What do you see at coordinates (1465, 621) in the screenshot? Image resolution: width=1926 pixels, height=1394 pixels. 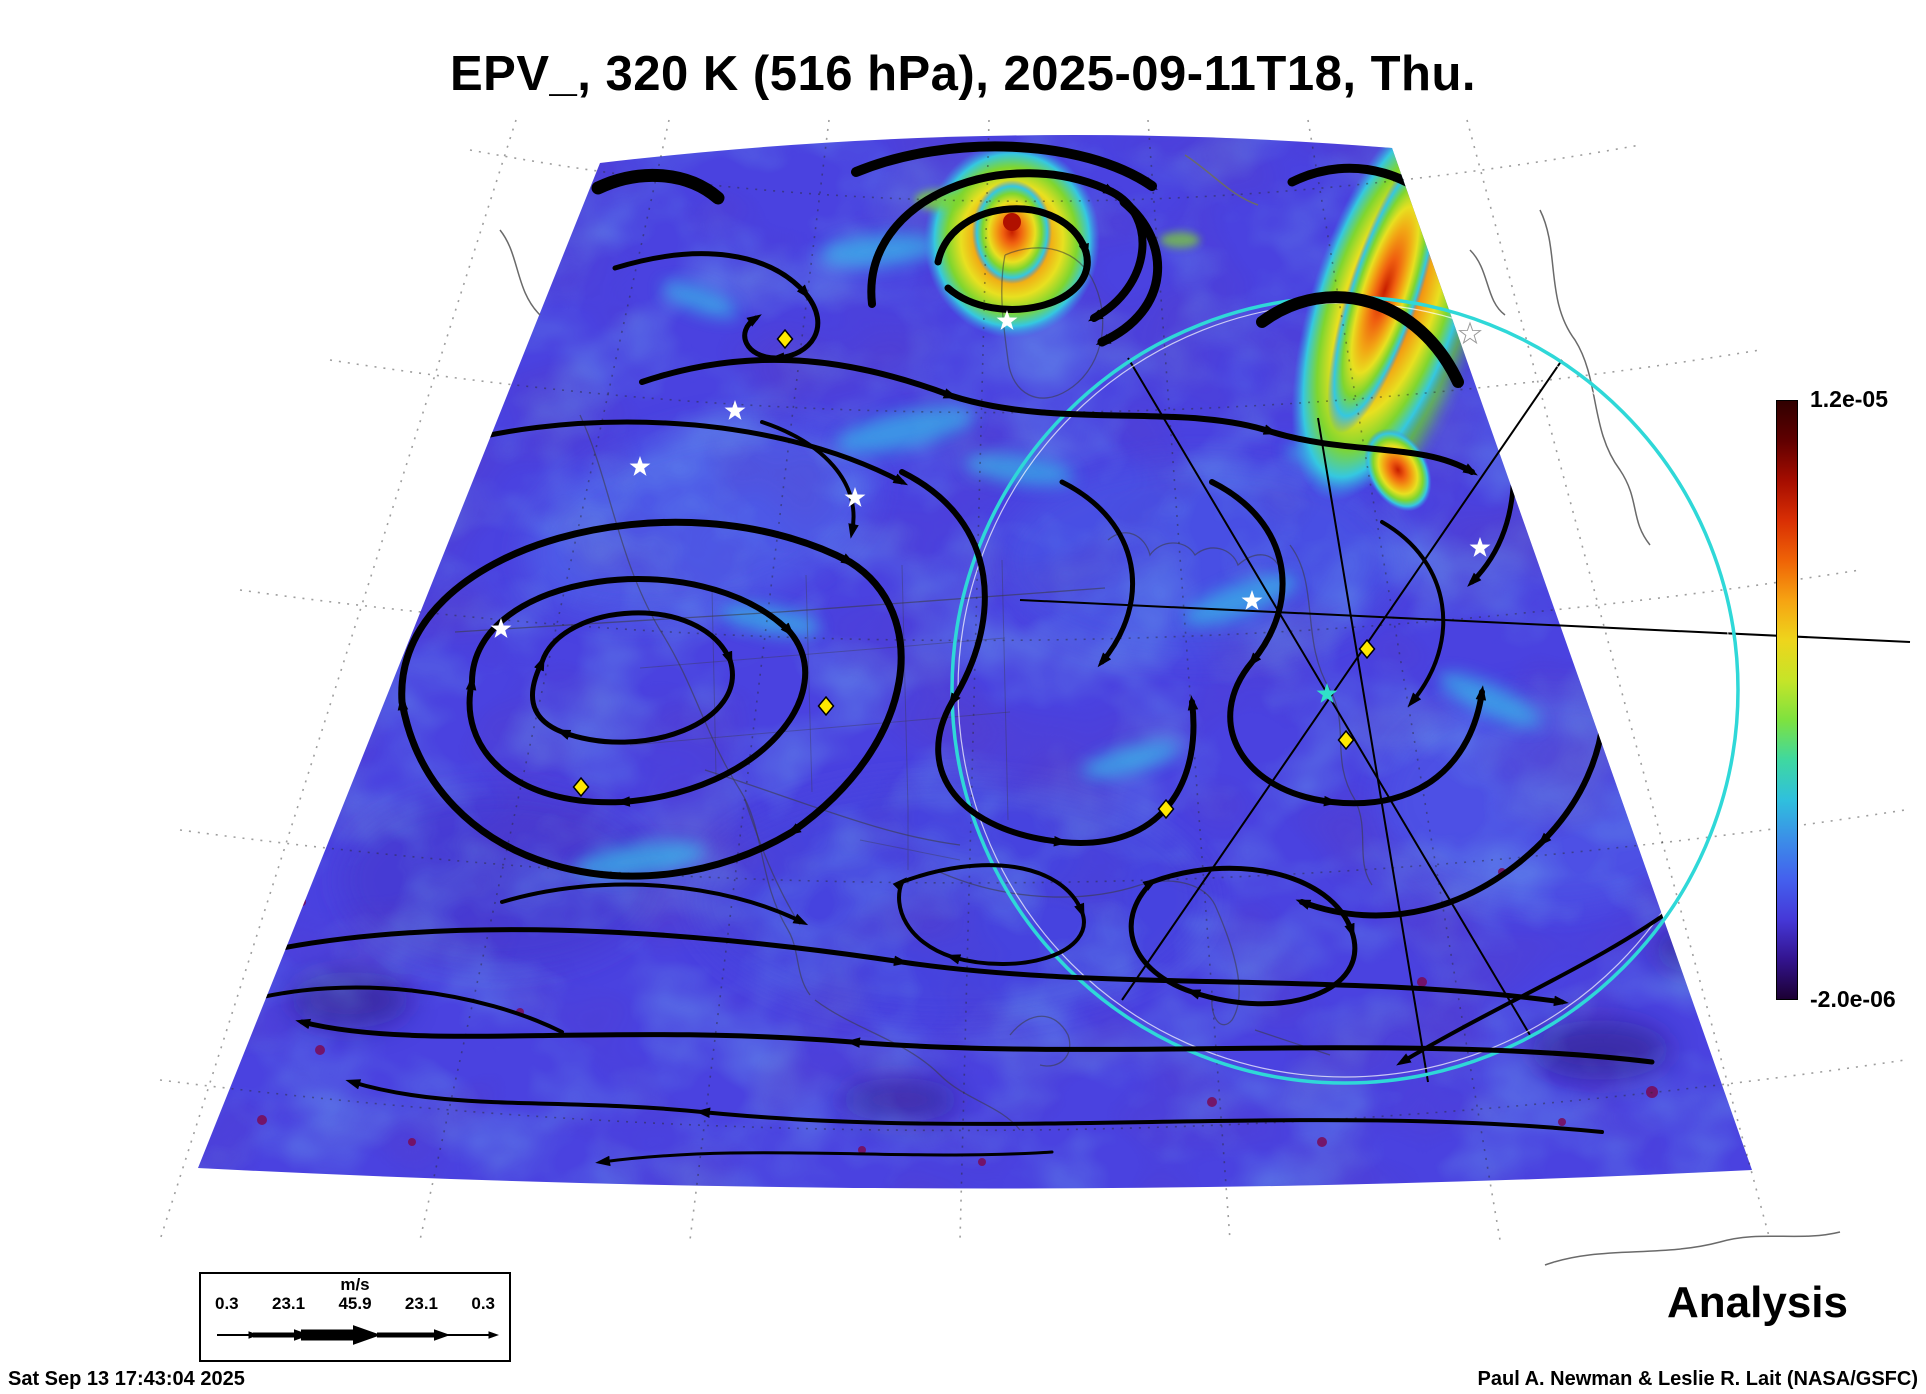 I see `track-line` at bounding box center [1465, 621].